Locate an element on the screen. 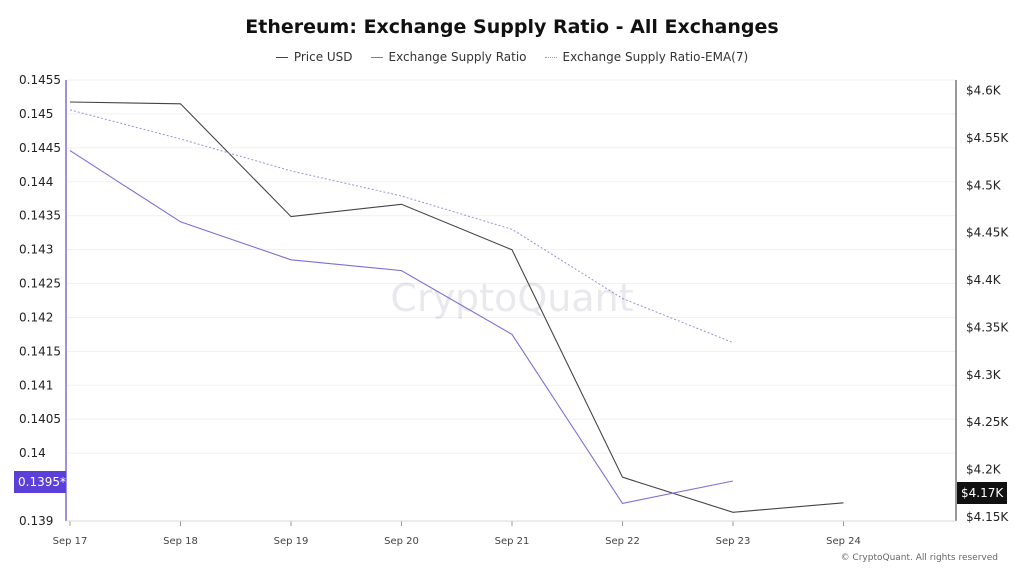 Image resolution: width=1024 pixels, height=576 pixels. current-ratio-badge: 0.1395* is located at coordinates (40, 482).